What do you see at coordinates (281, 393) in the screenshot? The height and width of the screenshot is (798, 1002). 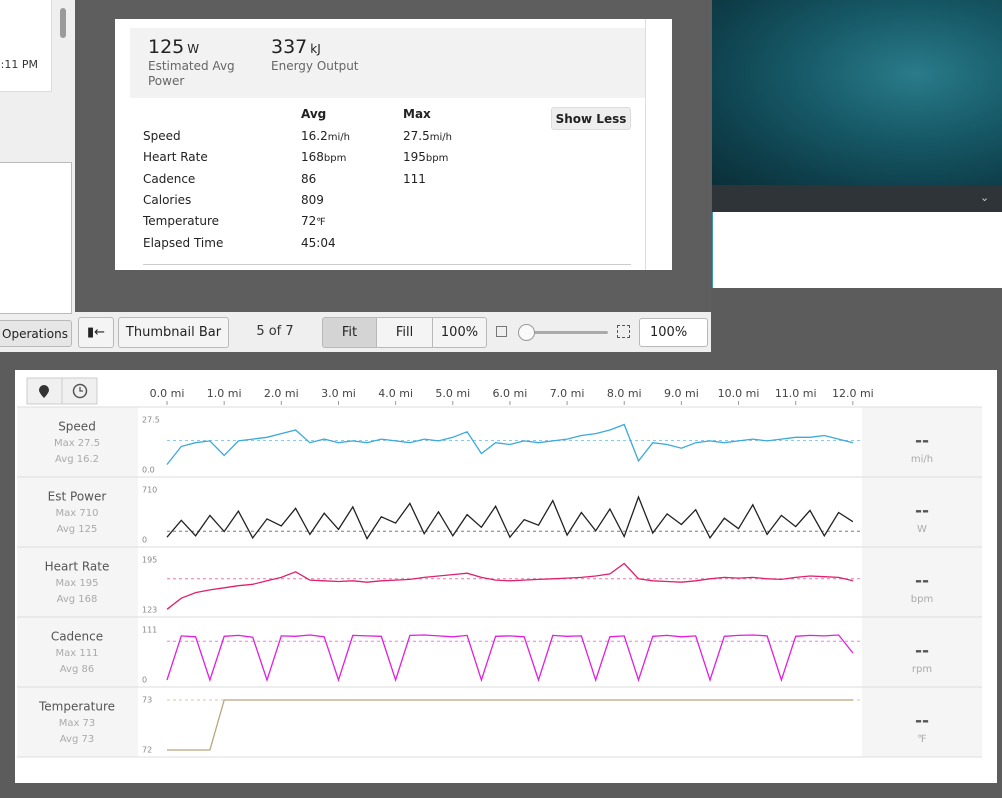 I see `x-tick-label: 2.0 mi` at bounding box center [281, 393].